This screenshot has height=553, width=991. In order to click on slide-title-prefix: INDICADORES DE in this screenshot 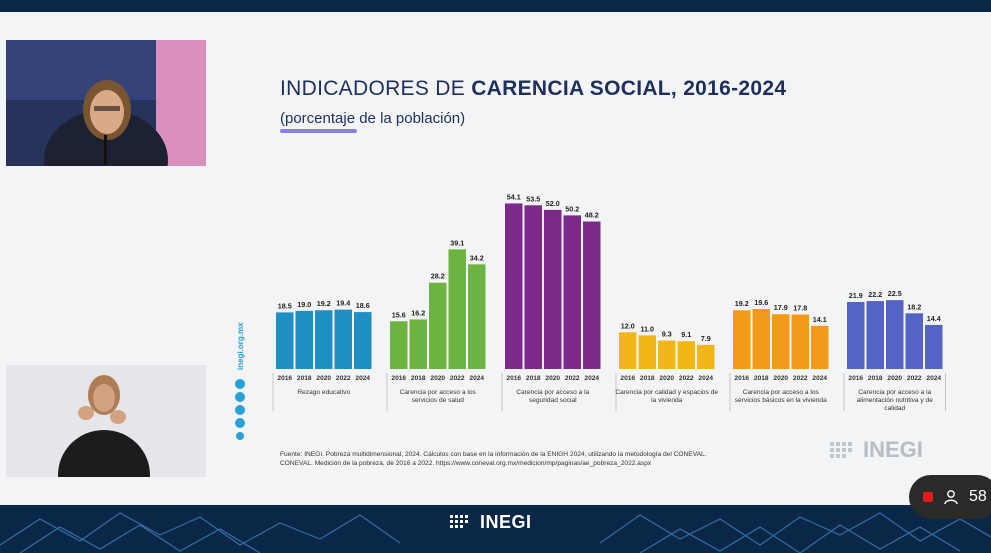, I will do `click(376, 88)`.